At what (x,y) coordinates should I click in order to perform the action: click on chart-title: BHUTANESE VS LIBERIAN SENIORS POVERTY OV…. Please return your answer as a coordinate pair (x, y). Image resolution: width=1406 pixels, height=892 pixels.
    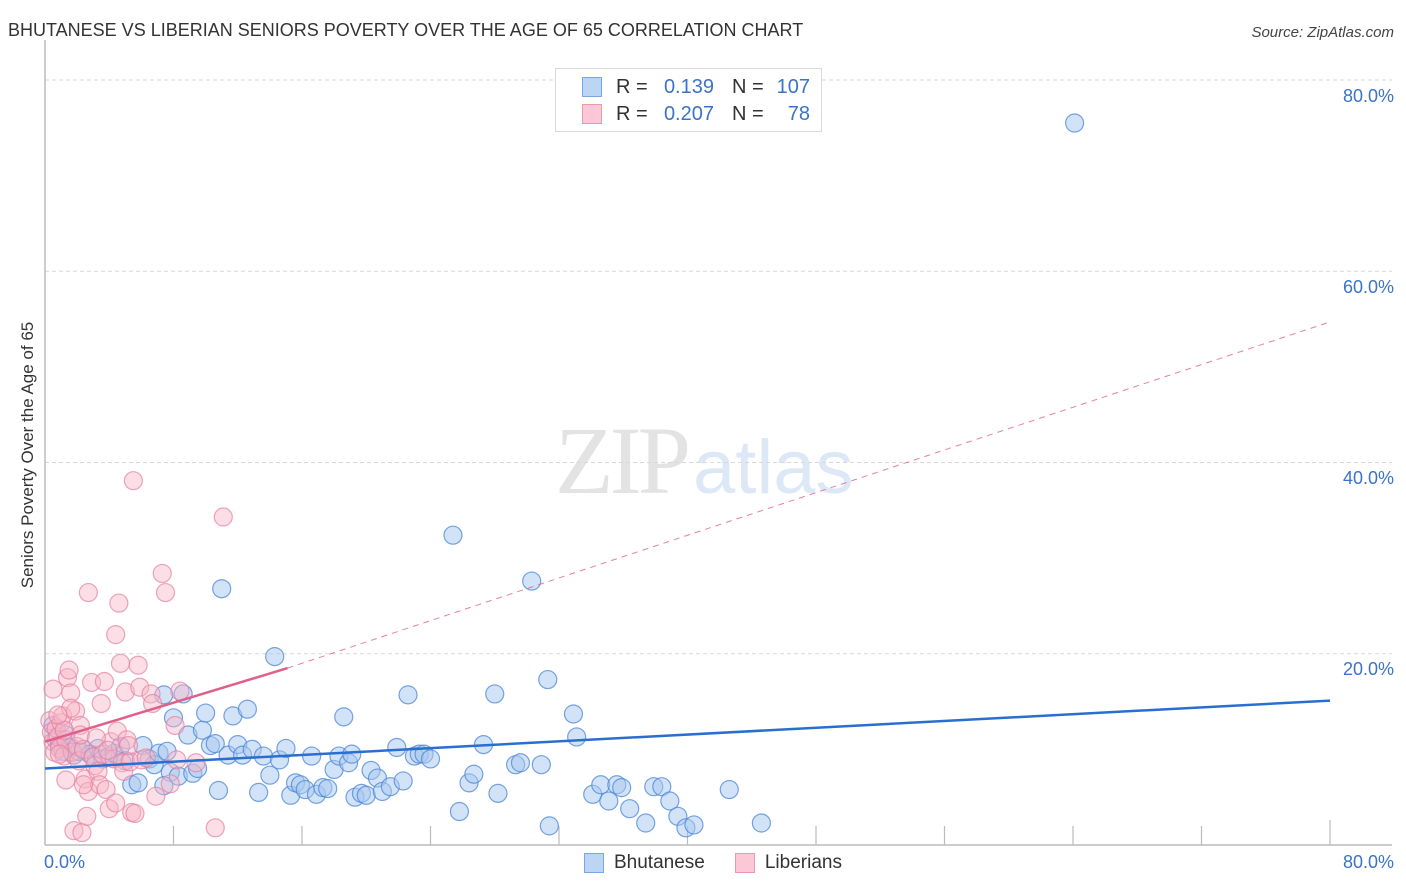
    Looking at the image, I should click on (406, 30).